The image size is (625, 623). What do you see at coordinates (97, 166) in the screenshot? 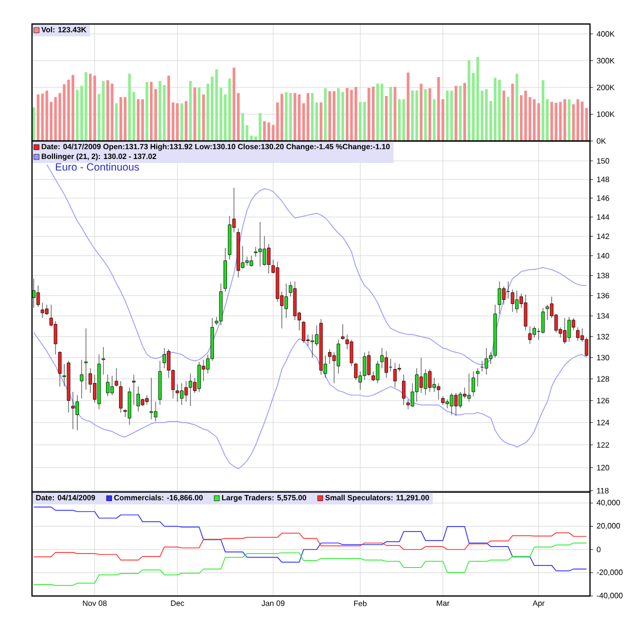
I see `text: Euro - Continuous` at bounding box center [97, 166].